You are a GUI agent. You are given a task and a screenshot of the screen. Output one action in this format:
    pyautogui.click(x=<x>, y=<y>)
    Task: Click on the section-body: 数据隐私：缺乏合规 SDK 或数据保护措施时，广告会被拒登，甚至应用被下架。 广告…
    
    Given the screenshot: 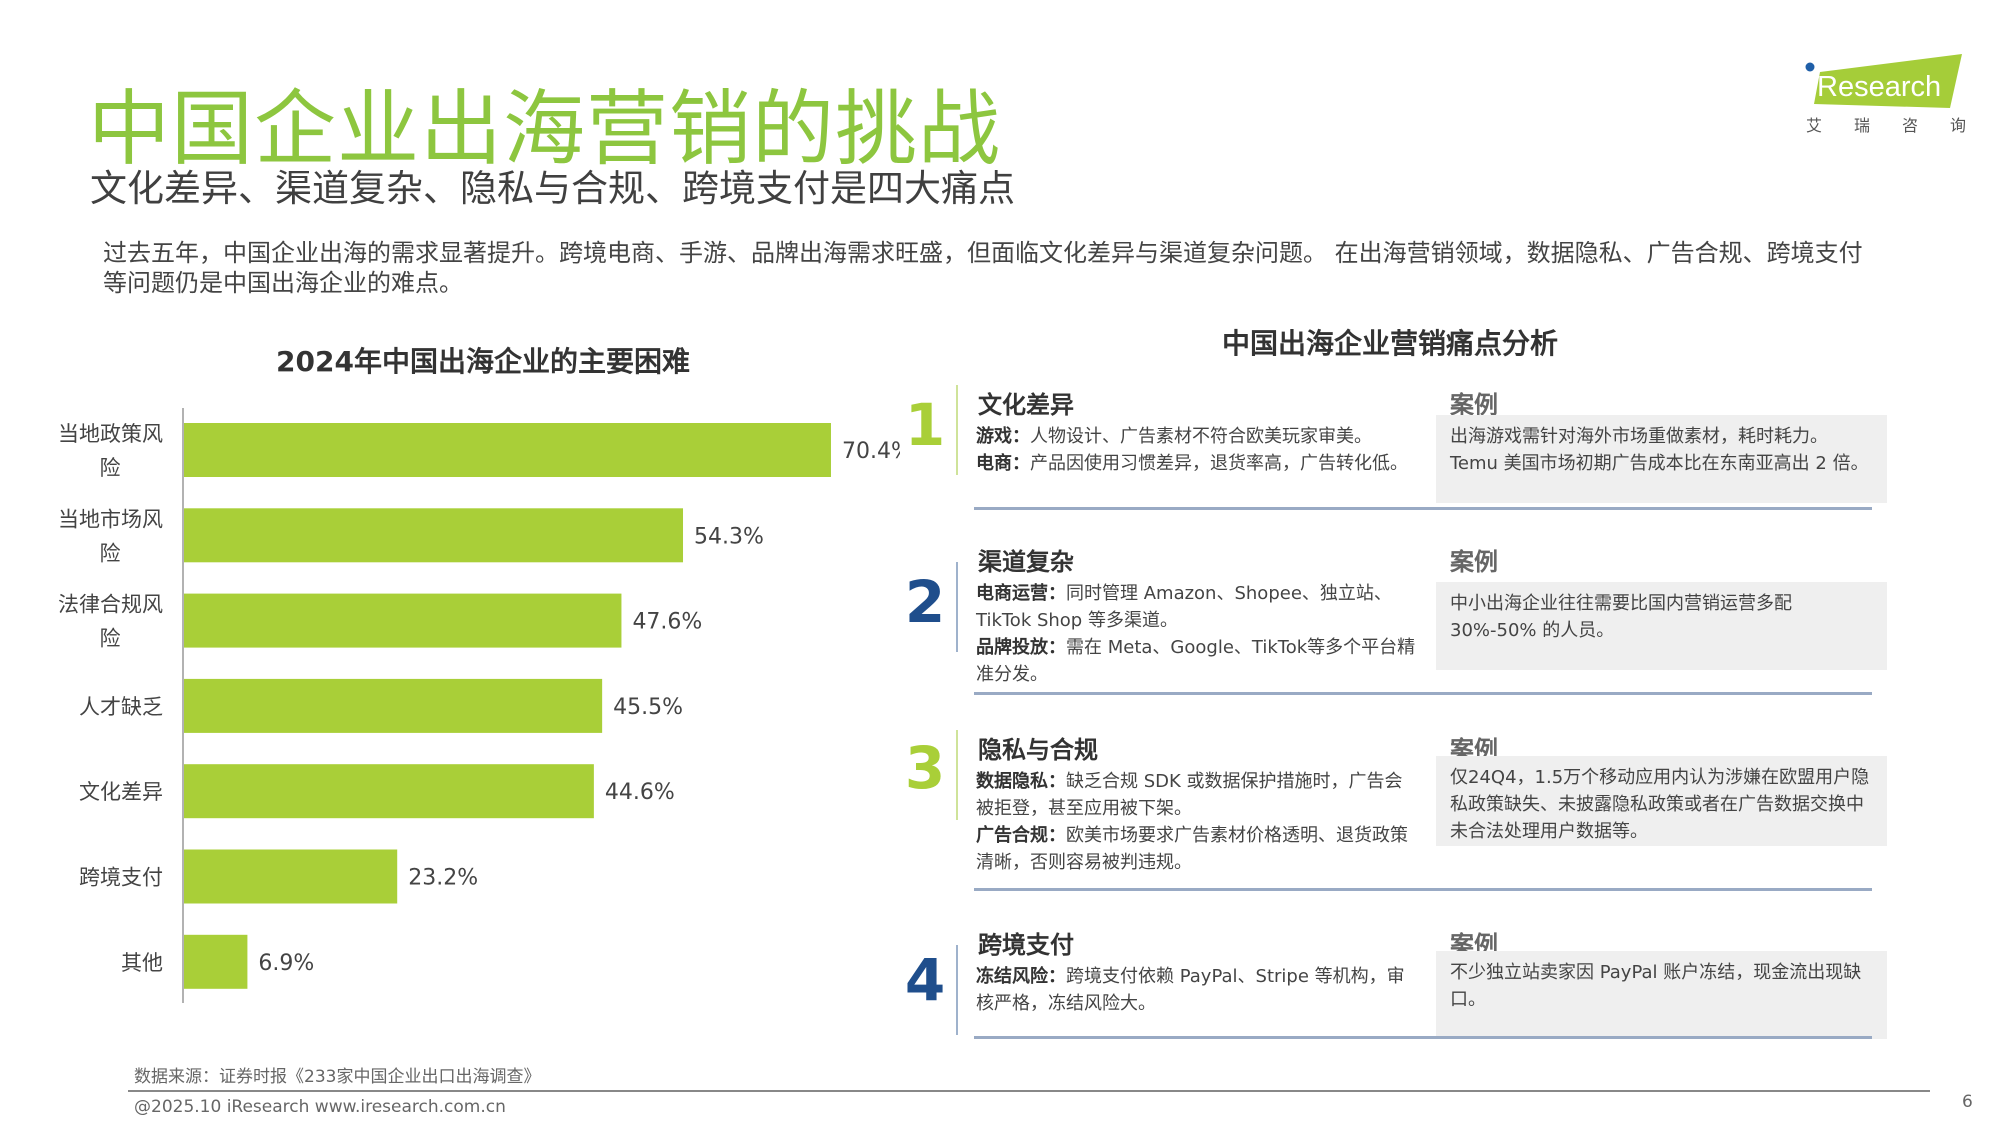 What is the action you would take?
    pyautogui.click(x=1196, y=822)
    